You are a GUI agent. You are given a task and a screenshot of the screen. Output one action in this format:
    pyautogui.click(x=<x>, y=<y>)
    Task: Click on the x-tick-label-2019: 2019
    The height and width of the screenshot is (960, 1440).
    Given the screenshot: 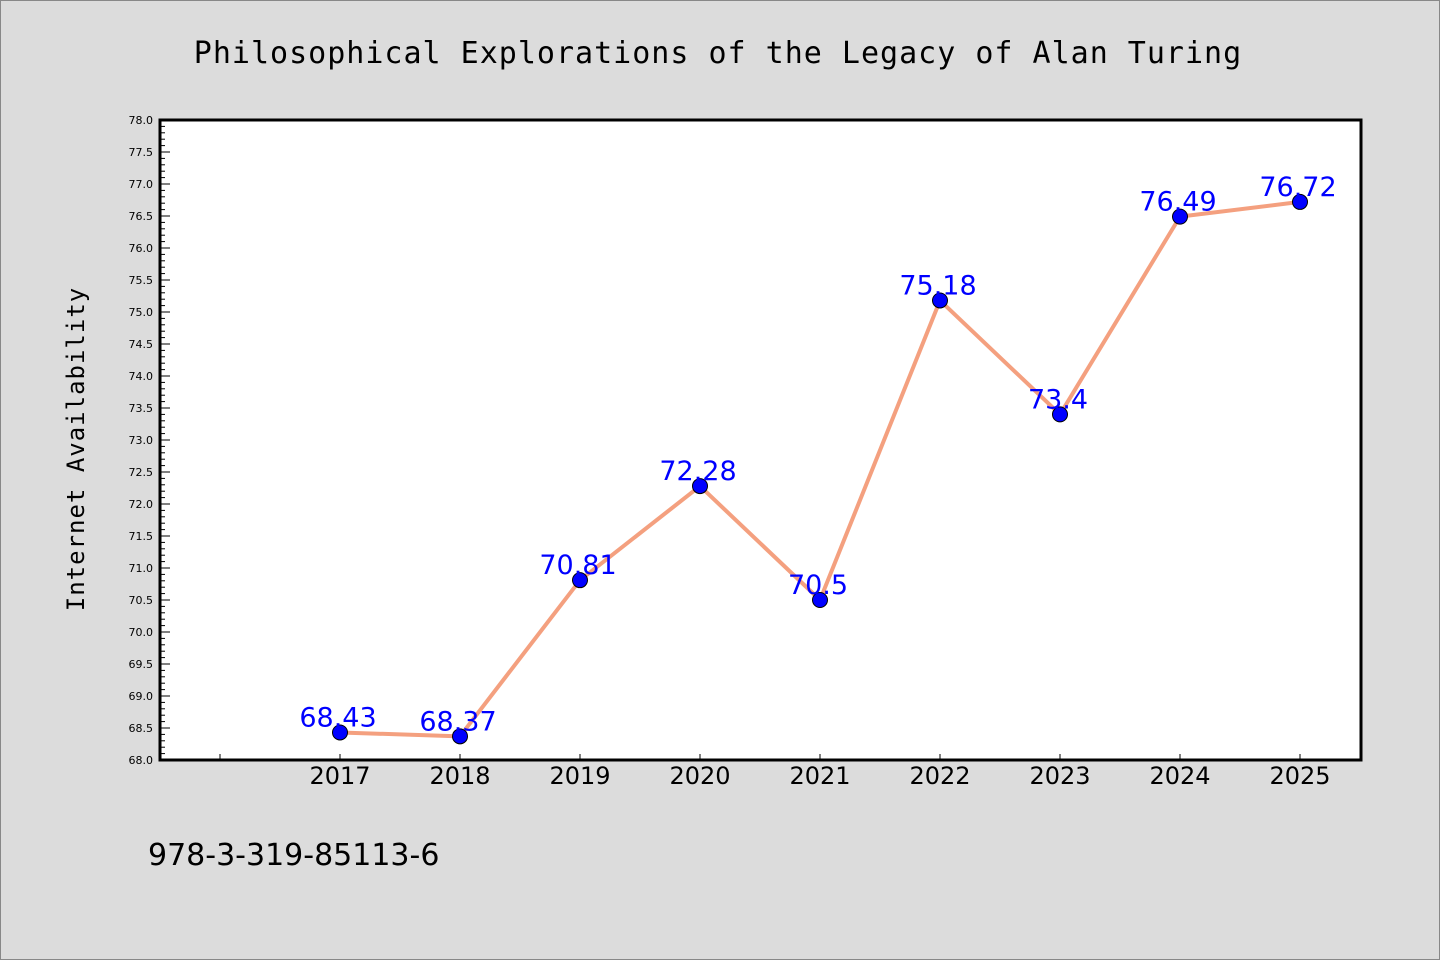 What is the action you would take?
    pyautogui.click(x=579, y=776)
    